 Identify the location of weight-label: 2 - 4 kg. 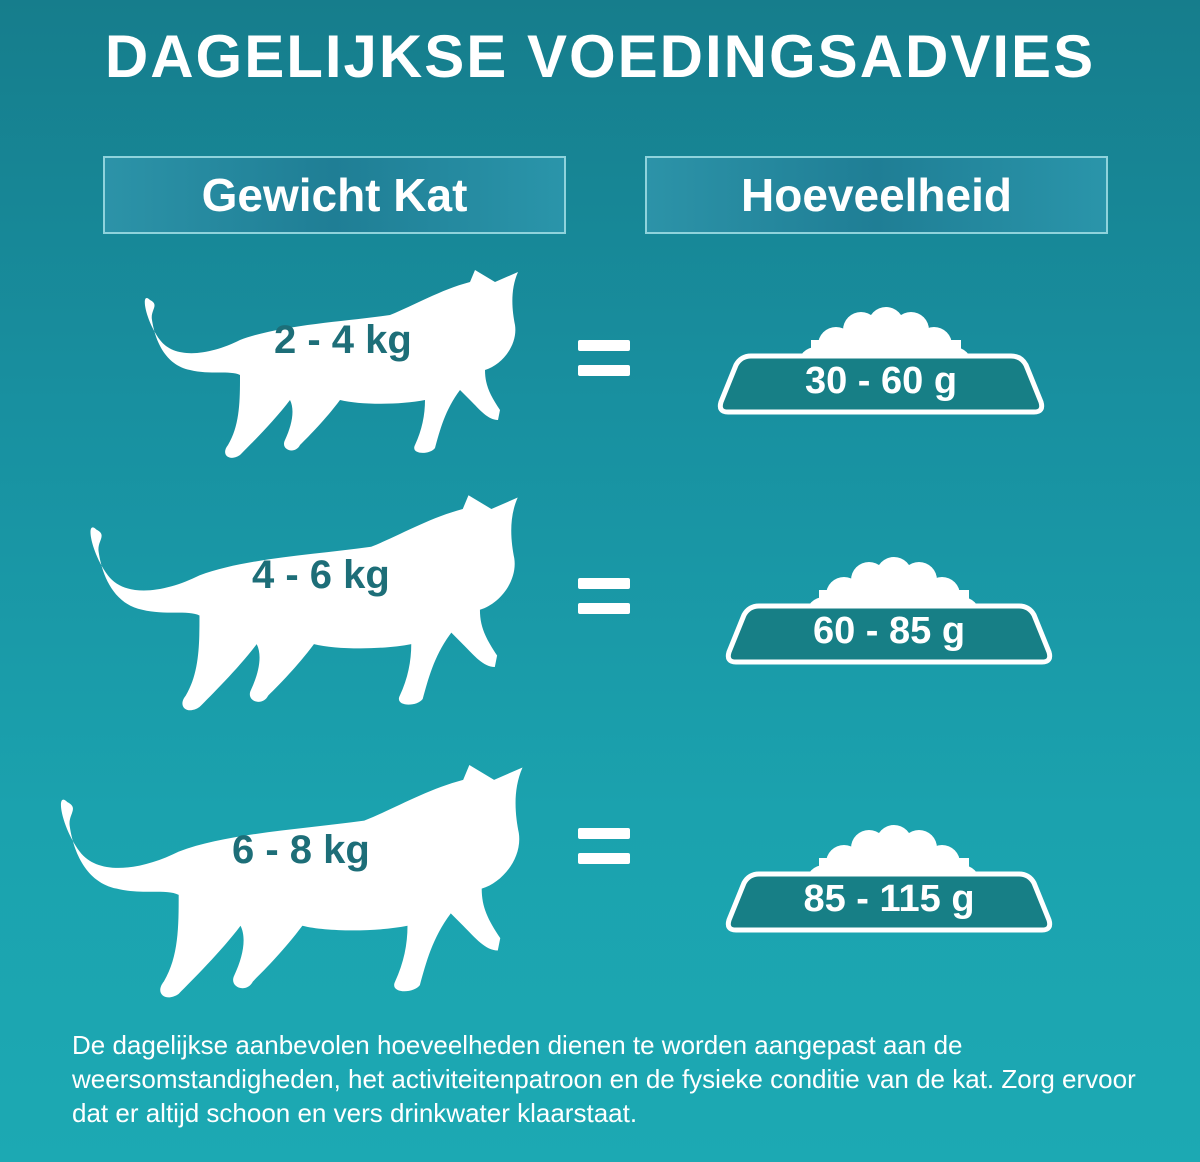
(343, 340).